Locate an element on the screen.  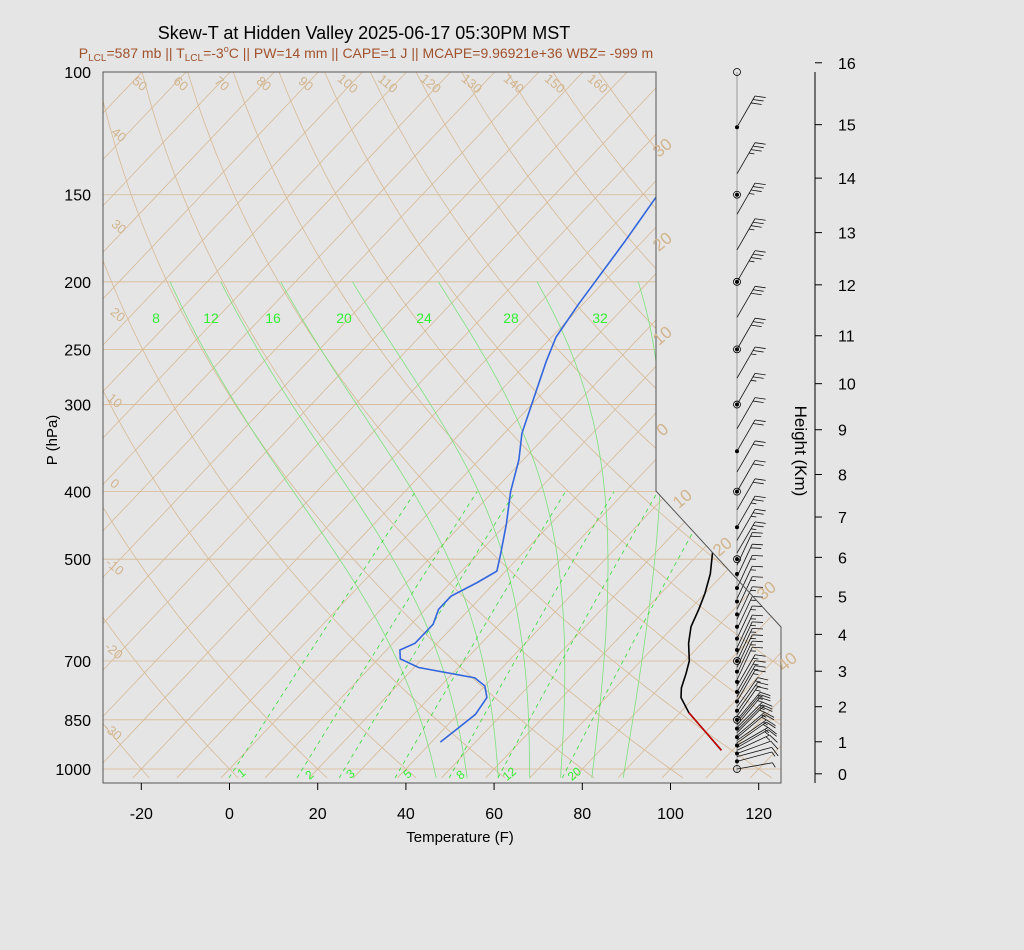
height-tick-label: 16 is located at coordinates (847, 64).